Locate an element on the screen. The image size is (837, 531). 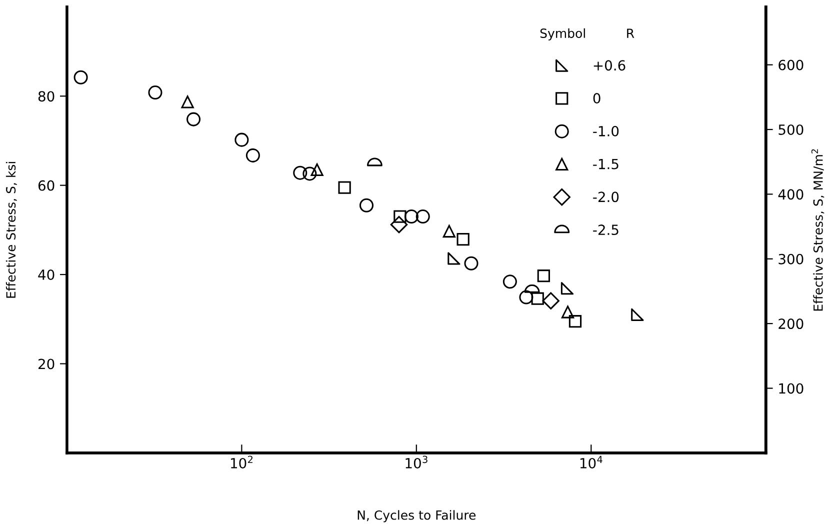
x-tick-label: 10$^{2}$ is located at coordinates (241, 462).